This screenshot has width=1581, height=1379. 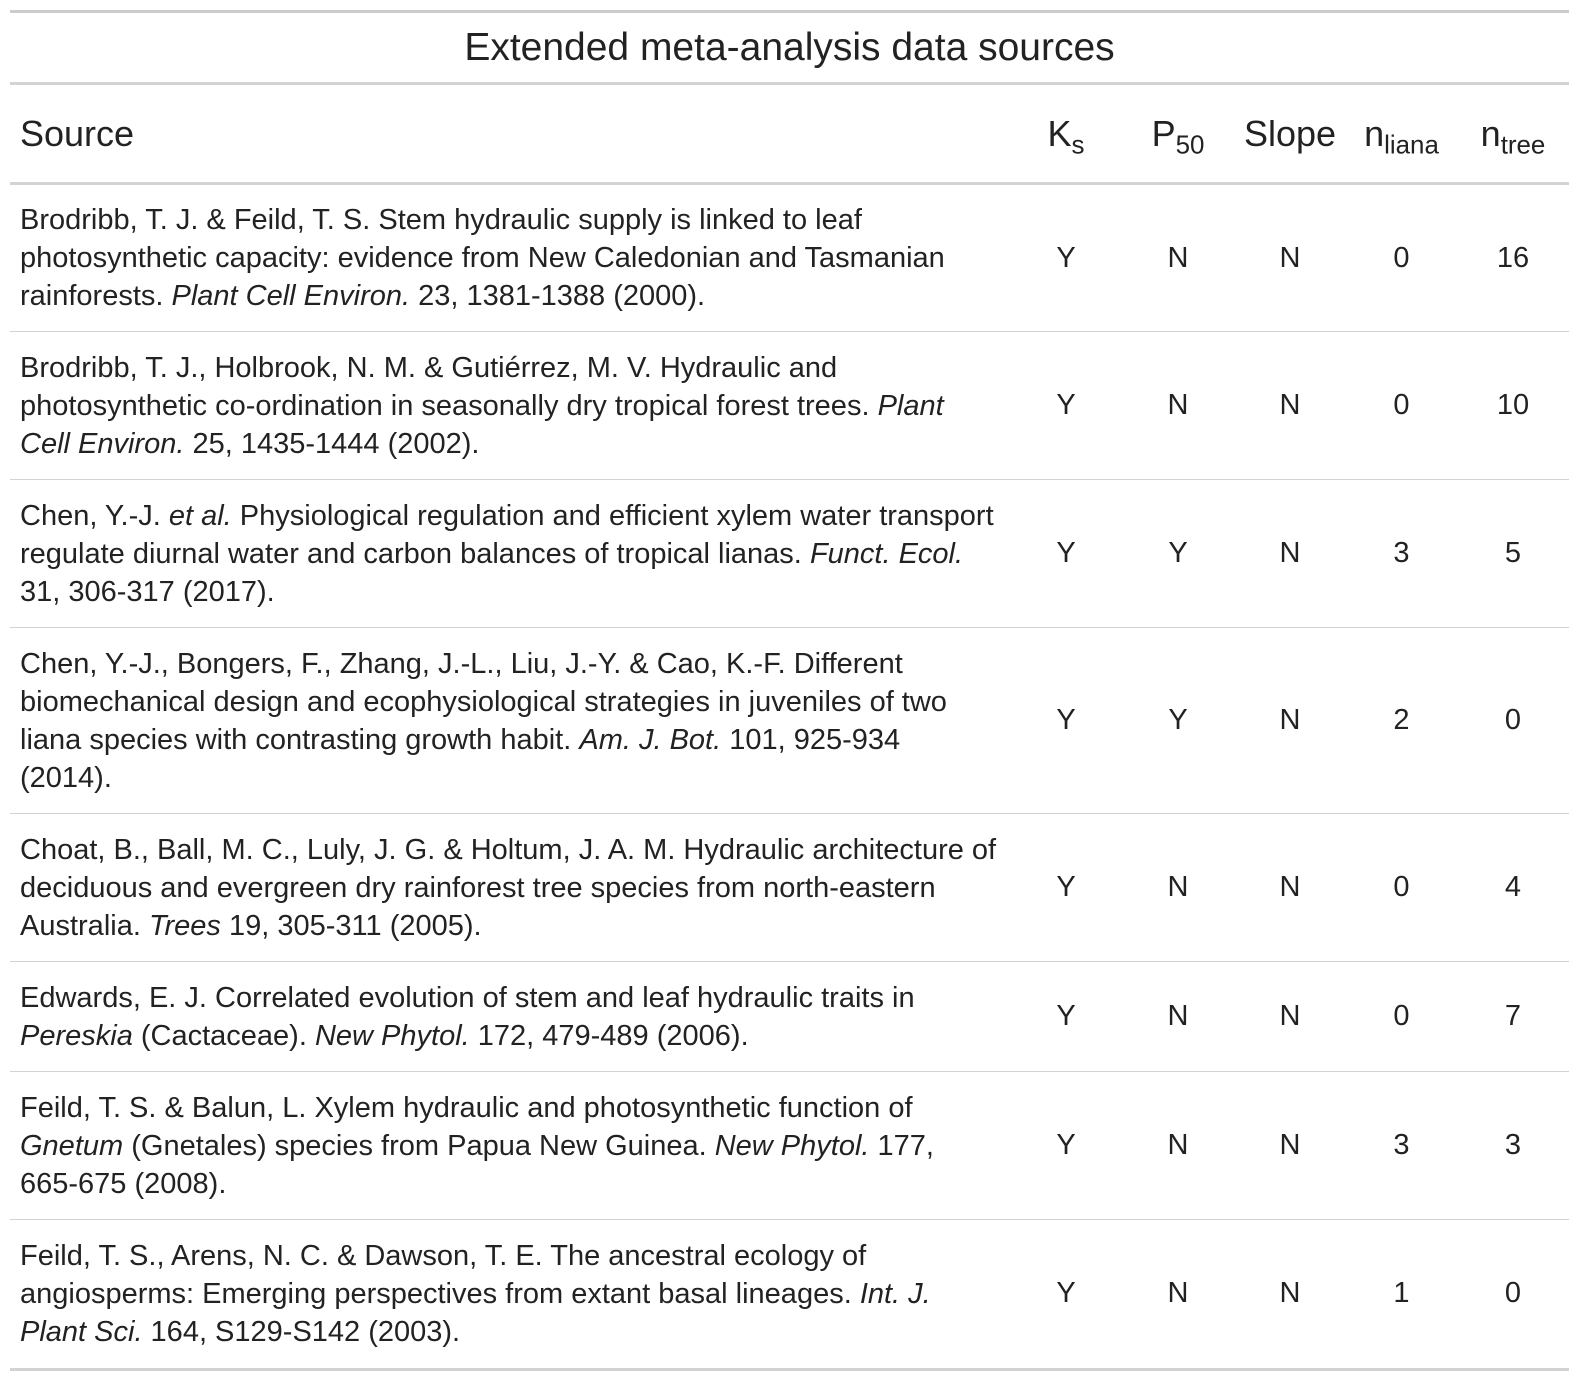 I want to click on header-ks: Ks, so click(x=1066, y=135).